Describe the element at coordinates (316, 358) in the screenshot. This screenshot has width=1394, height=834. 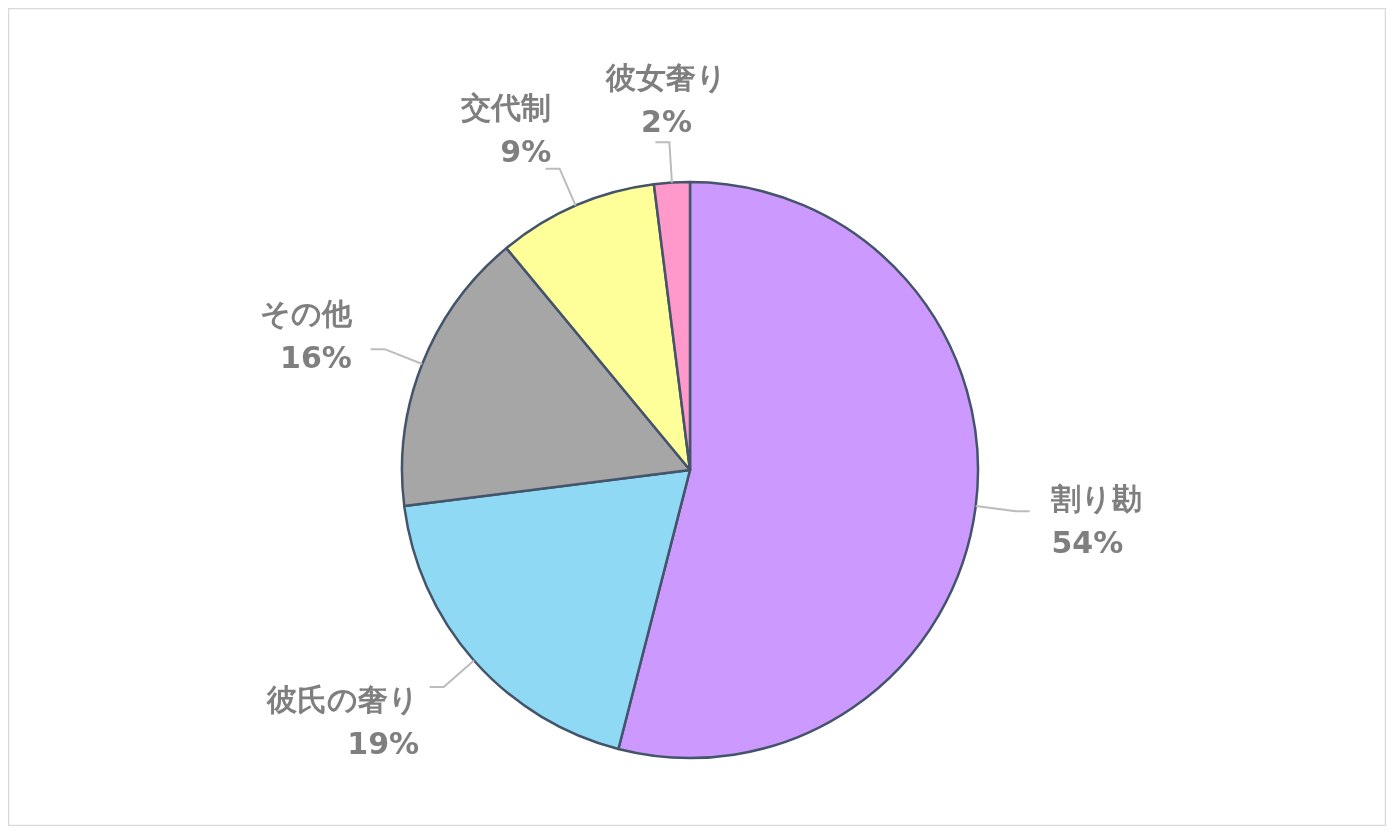
I see `data-label: 16%` at that location.